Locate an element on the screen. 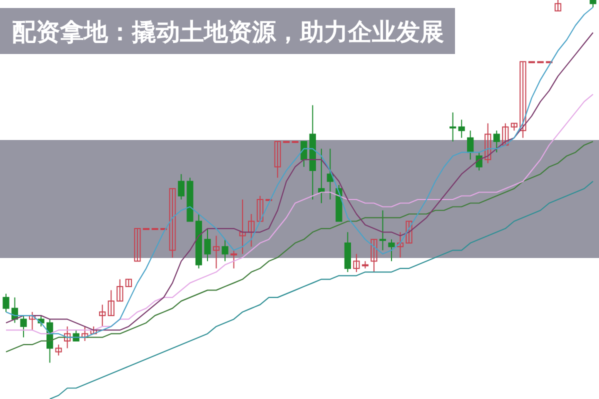 This screenshot has width=599, height=399. text: 配资拿地：撬动土地资源，助力企业发展 is located at coordinates (228, 32).